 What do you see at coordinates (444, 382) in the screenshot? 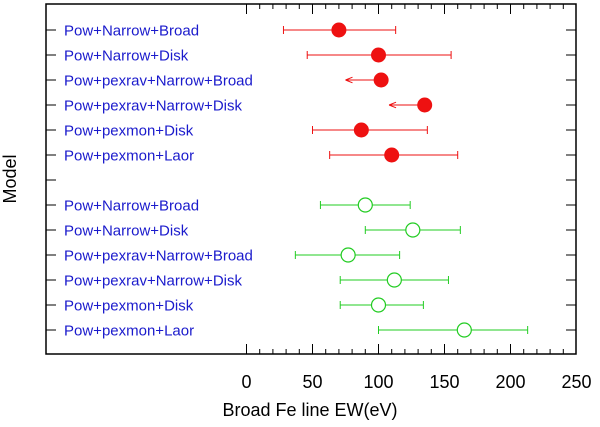
I see `x-tick-label: 150` at bounding box center [444, 382].